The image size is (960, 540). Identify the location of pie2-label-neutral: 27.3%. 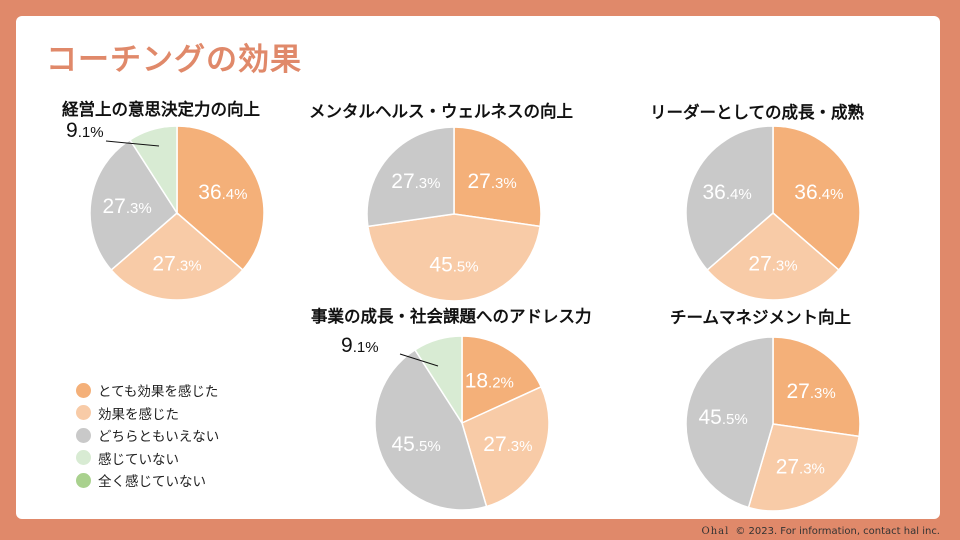
(415, 181).